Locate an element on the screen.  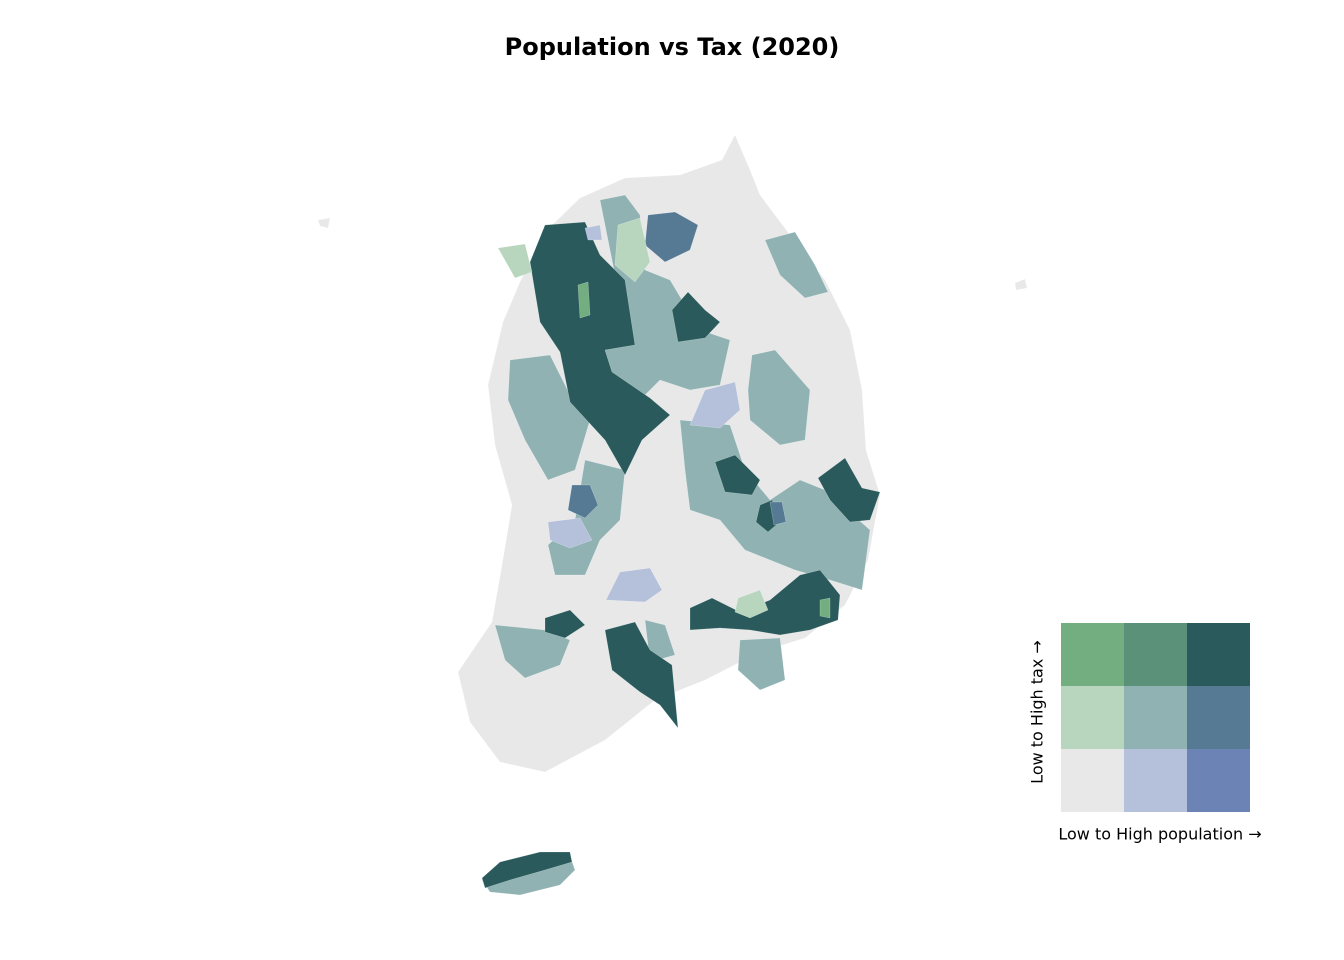
legend-x-label: Low to High population → is located at coordinates (1159, 834).